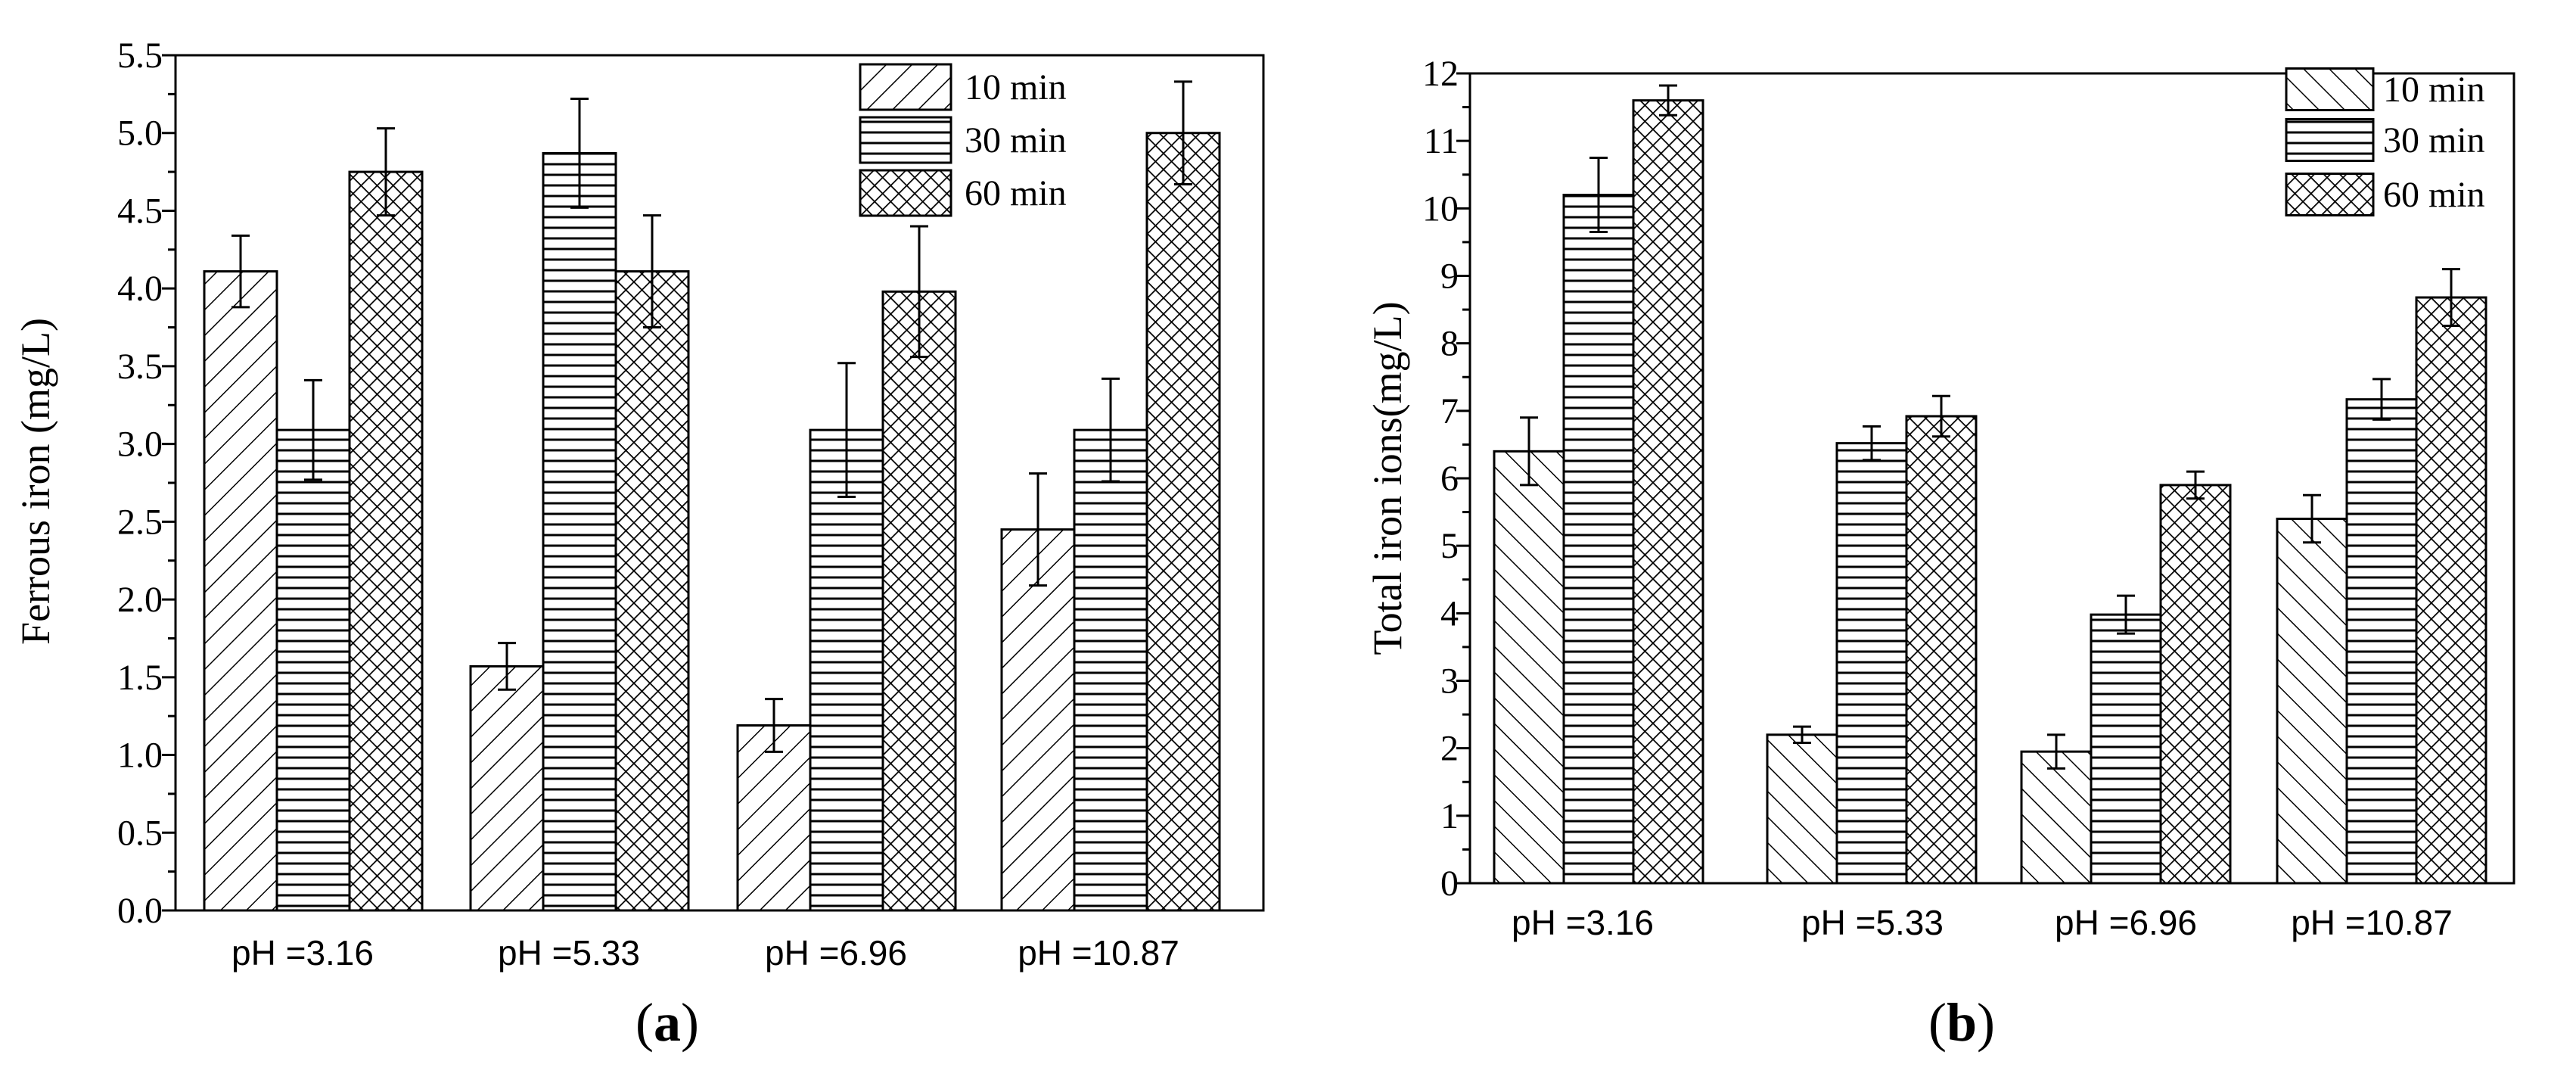 The height and width of the screenshot is (1083, 2576). Describe the element at coordinates (667, 1023) in the screenshot. I see `panel-label-a: (a)` at that location.